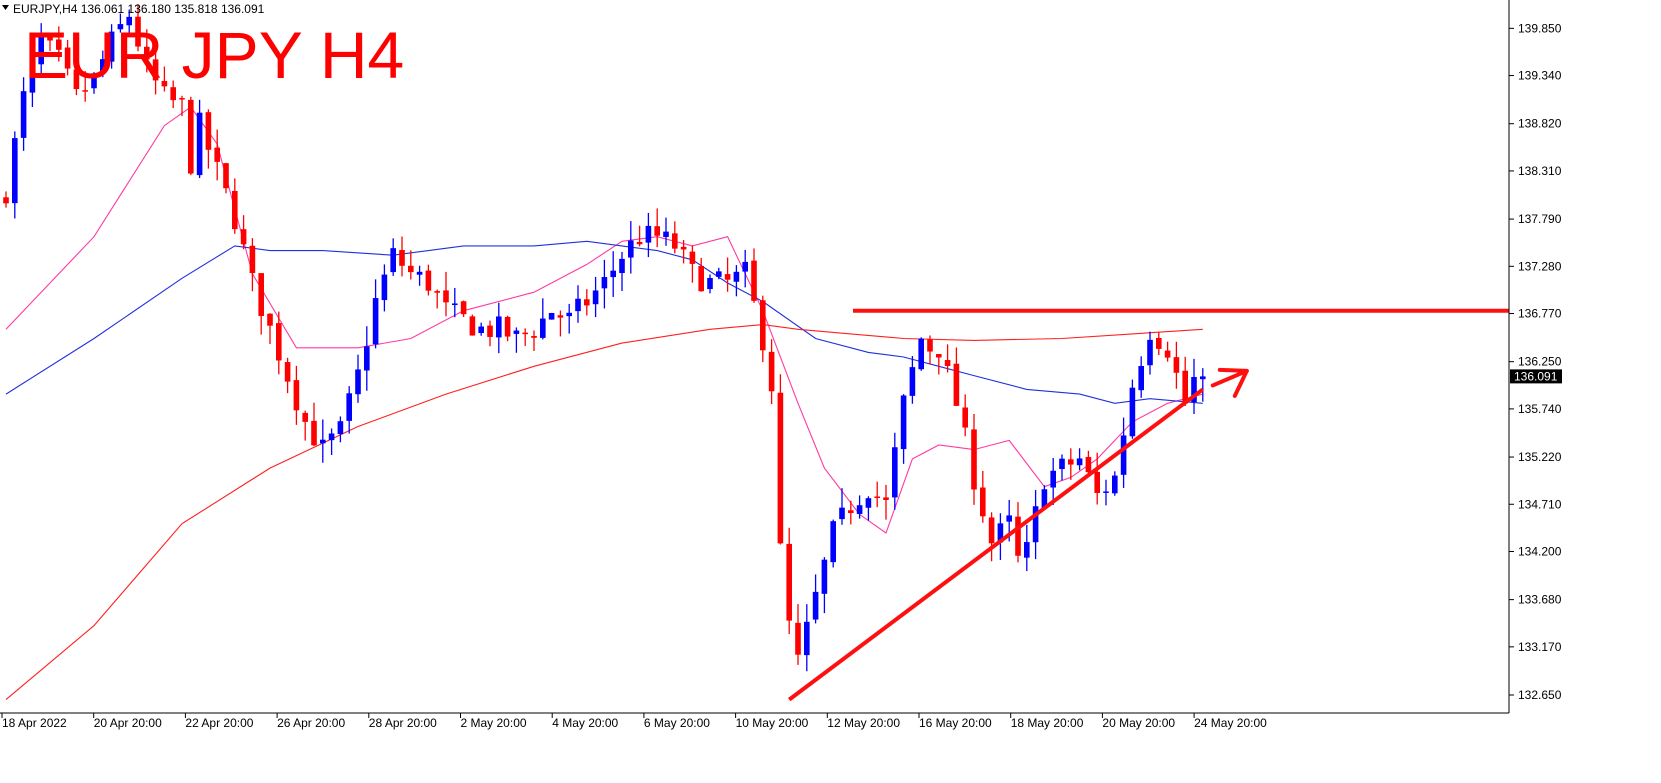  What do you see at coordinates (1540, 600) in the screenshot?
I see `price-tick-label: 133.680` at bounding box center [1540, 600].